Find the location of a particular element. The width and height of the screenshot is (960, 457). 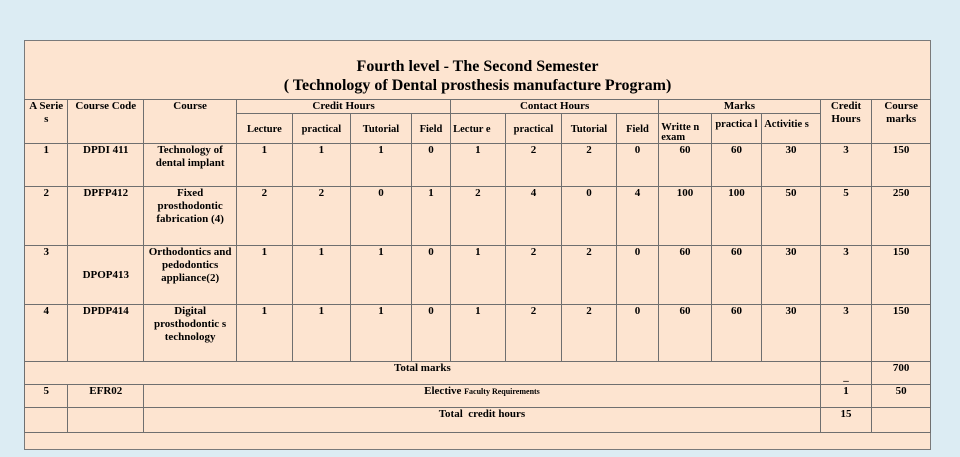

cell-credit-field: 1 is located at coordinates (431, 216).